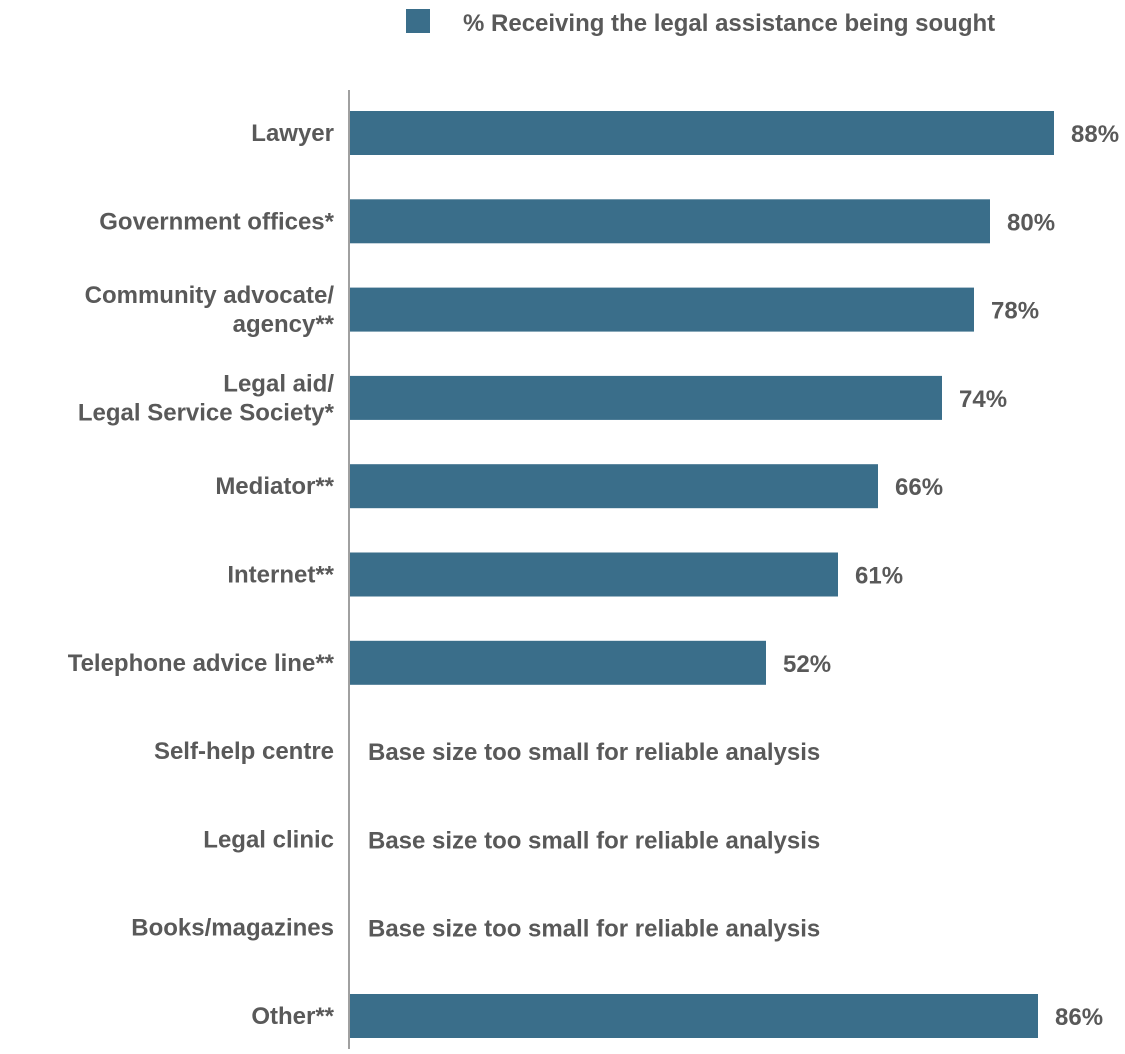 The image size is (1125, 1054). I want to click on category-label-line: Lawyer, so click(292, 133).